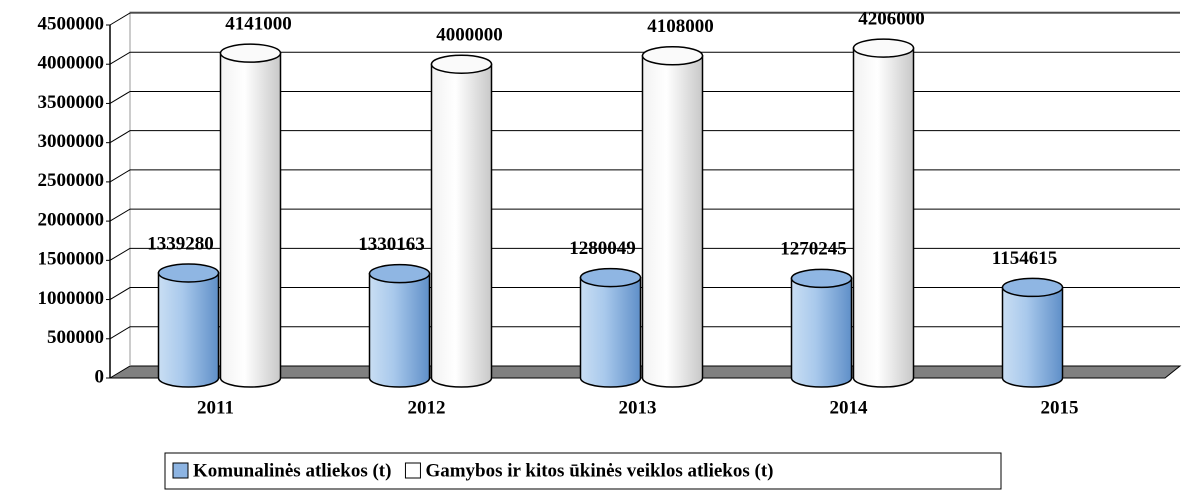  What do you see at coordinates (427, 407) in the screenshot?
I see `x-tick-label: 2012` at bounding box center [427, 407].